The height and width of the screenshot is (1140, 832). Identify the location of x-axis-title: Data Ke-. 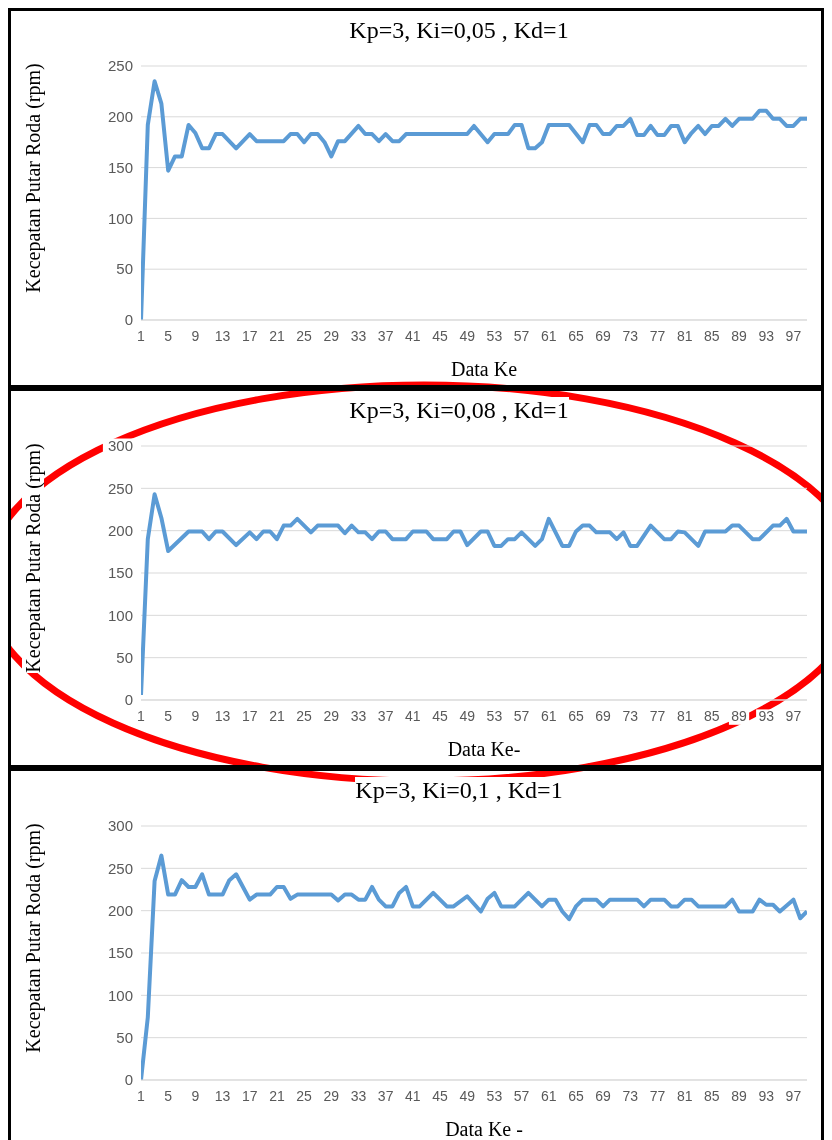
(484, 749).